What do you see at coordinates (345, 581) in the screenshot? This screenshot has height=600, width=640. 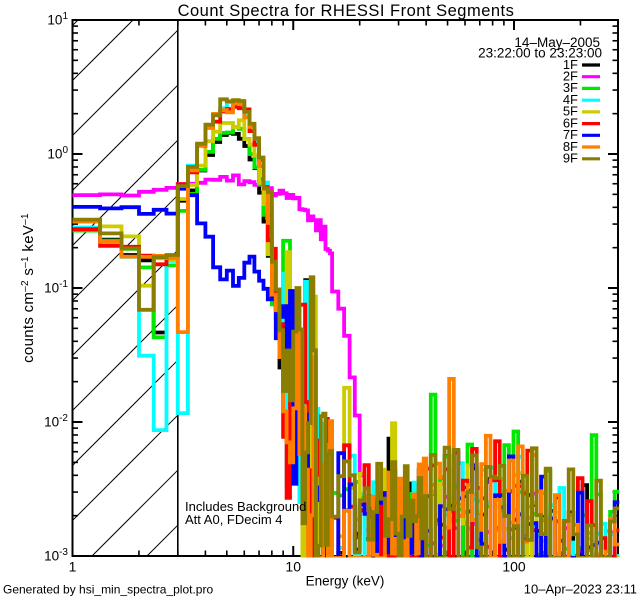 I see `svg-text: Energy (keV)` at bounding box center [345, 581].